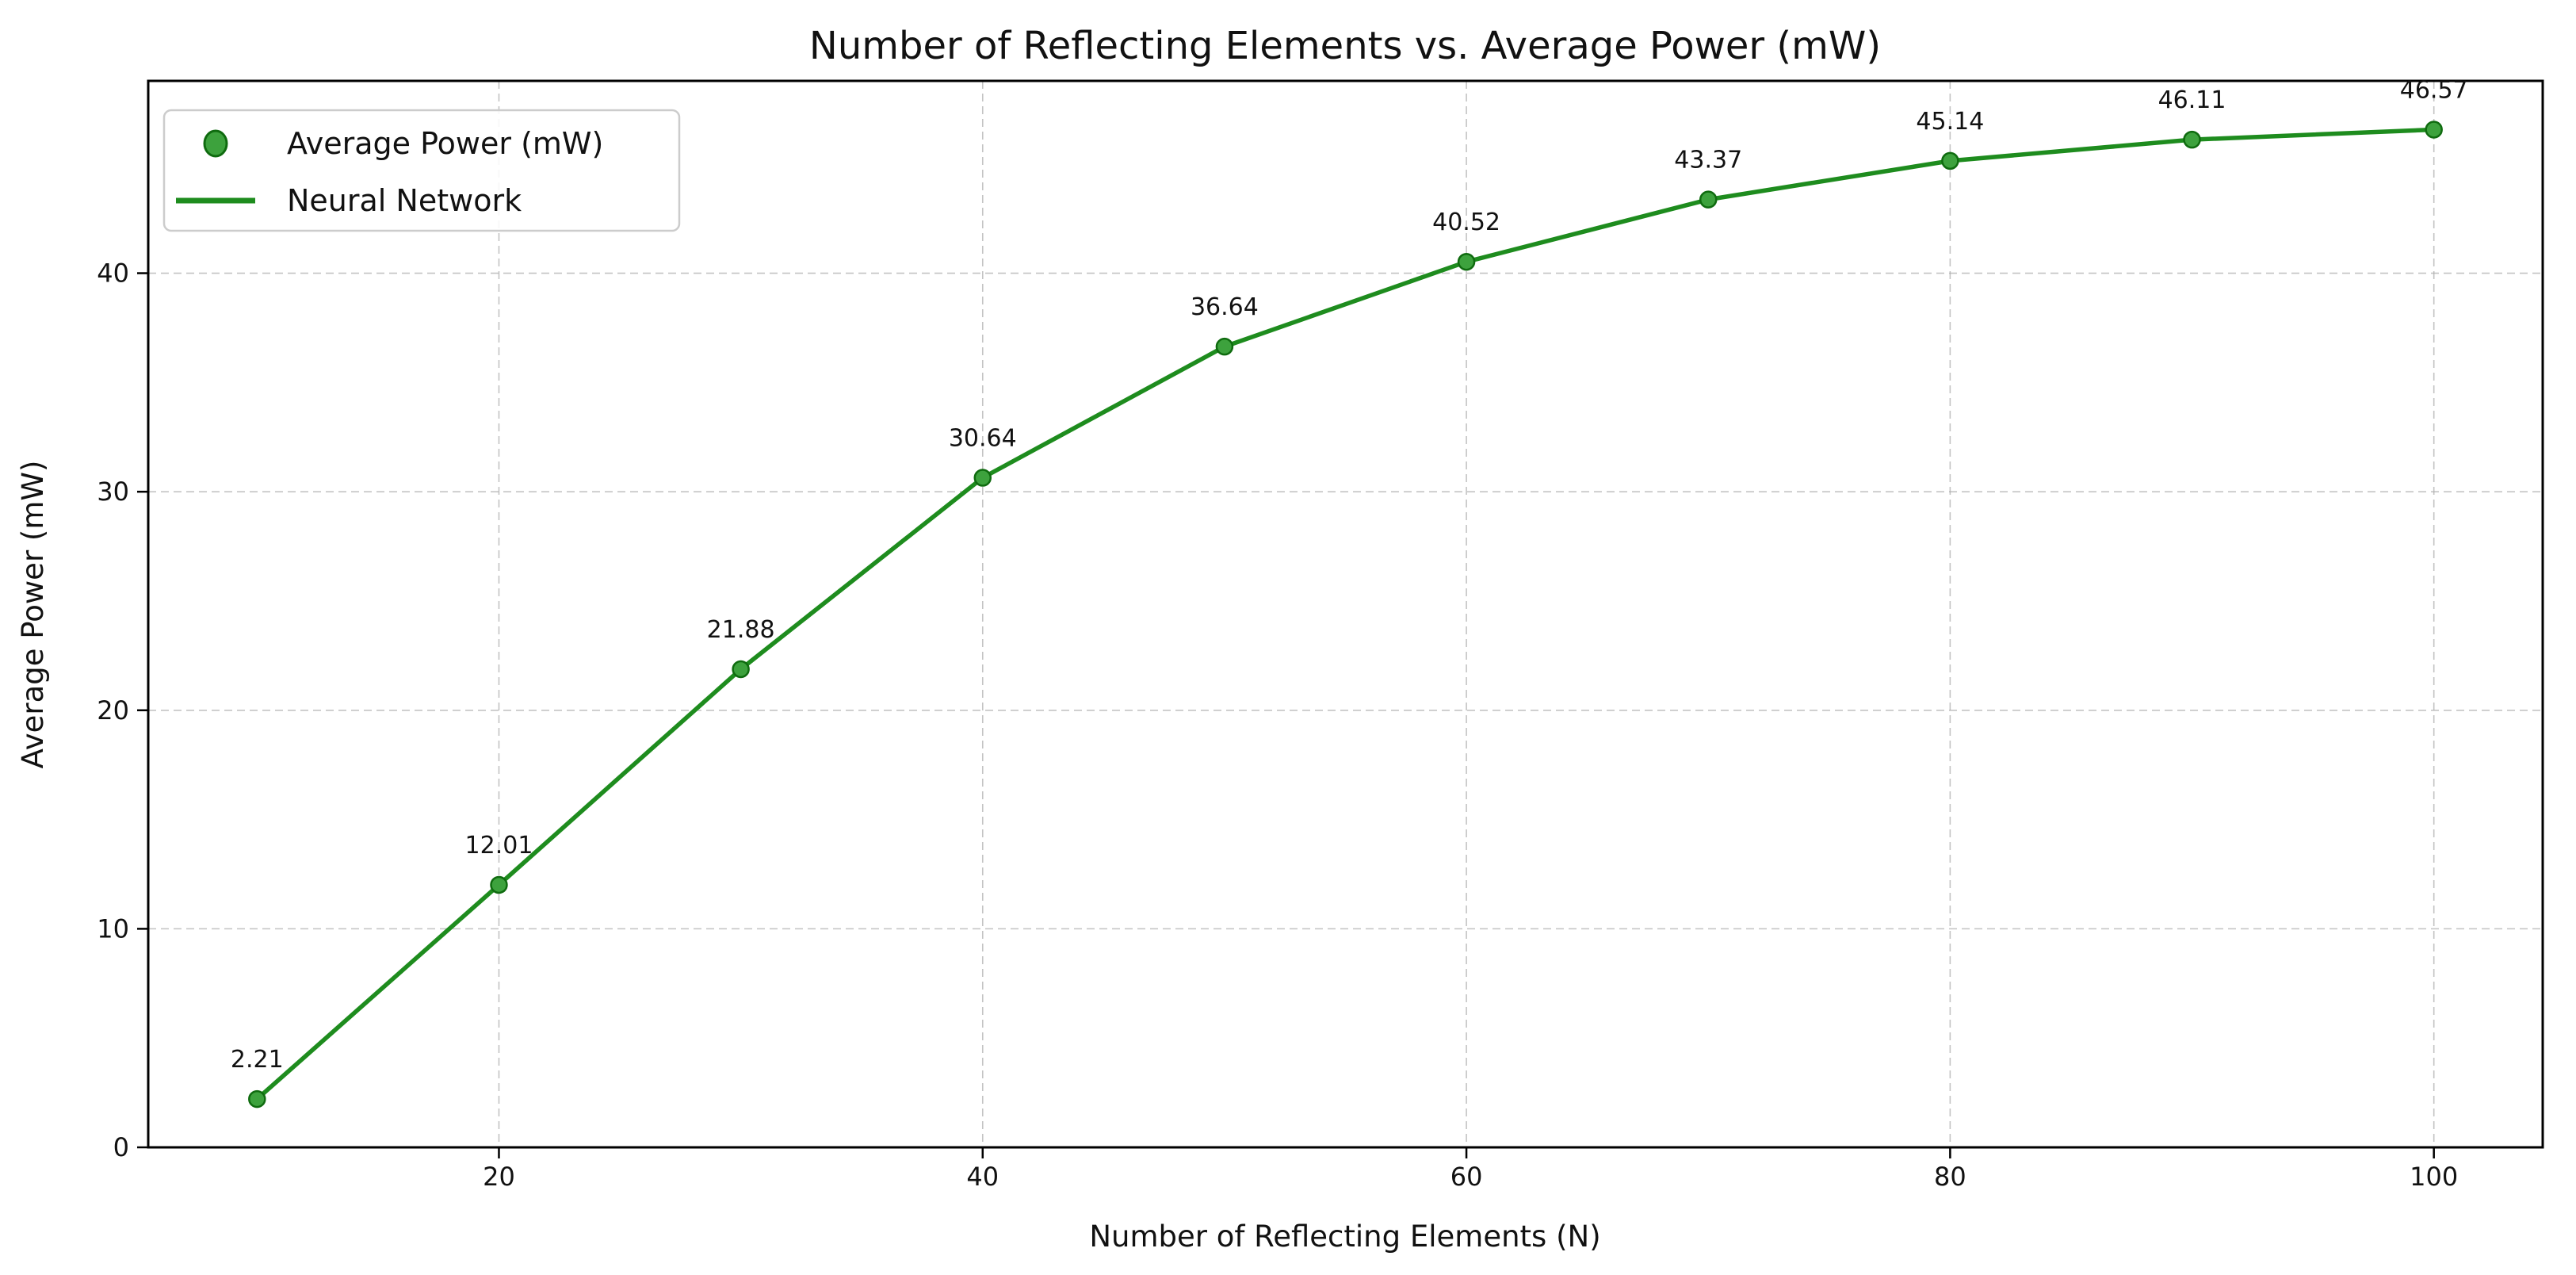 This screenshot has height=1275, width=2576. Describe the element at coordinates (499, 846) in the screenshot. I see `data-point-label: 12.01` at that location.